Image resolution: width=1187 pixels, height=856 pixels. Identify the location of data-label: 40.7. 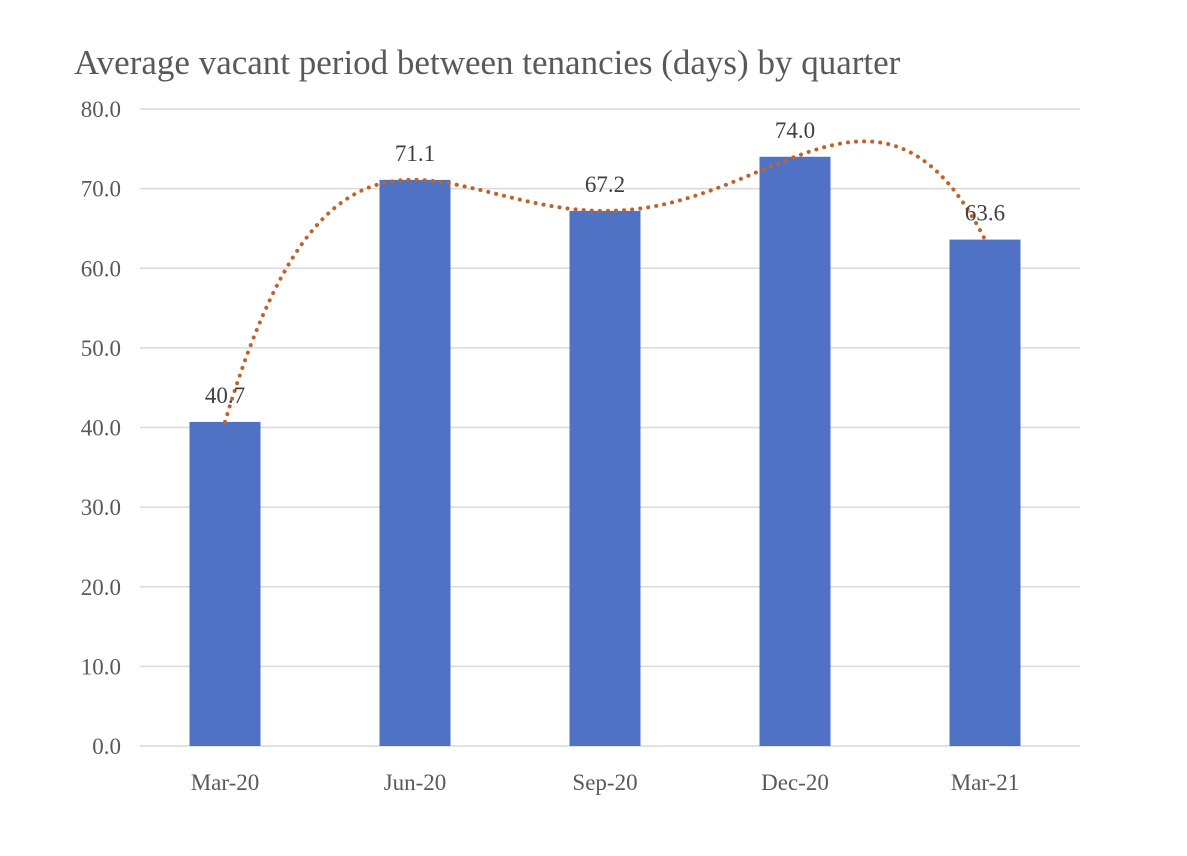
(225, 395).